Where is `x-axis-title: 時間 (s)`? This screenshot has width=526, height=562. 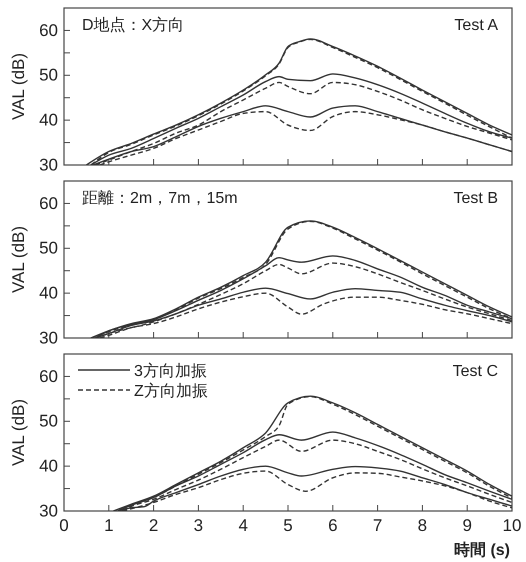 x-axis-title: 時間 (s) is located at coordinates (482, 550).